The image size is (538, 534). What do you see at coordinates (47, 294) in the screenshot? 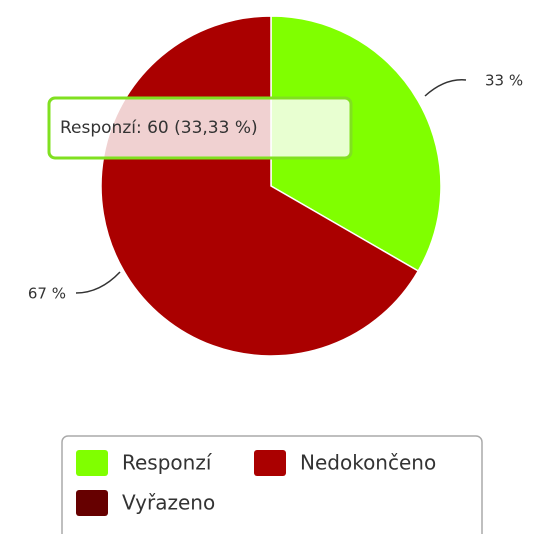
I see `data-label: 67 %` at bounding box center [47, 294].